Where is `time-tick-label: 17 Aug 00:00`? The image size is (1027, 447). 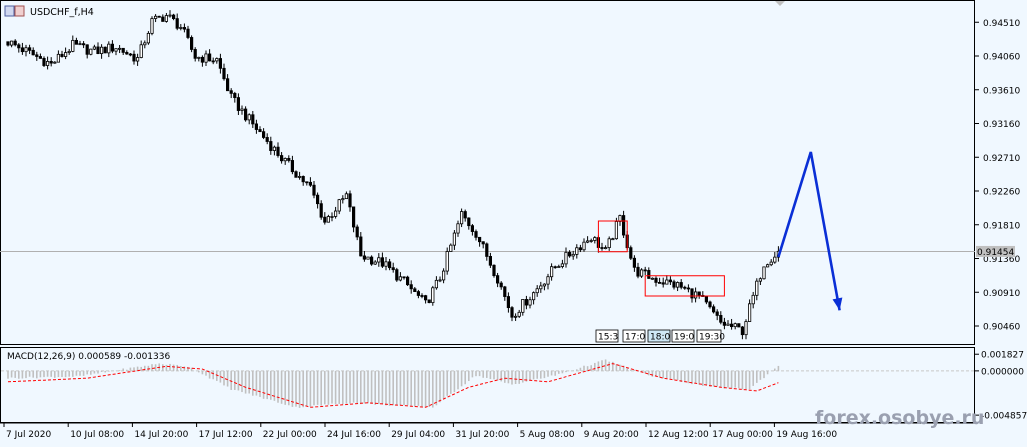 time-tick-label: 17 Aug 00:00 is located at coordinates (742, 435).